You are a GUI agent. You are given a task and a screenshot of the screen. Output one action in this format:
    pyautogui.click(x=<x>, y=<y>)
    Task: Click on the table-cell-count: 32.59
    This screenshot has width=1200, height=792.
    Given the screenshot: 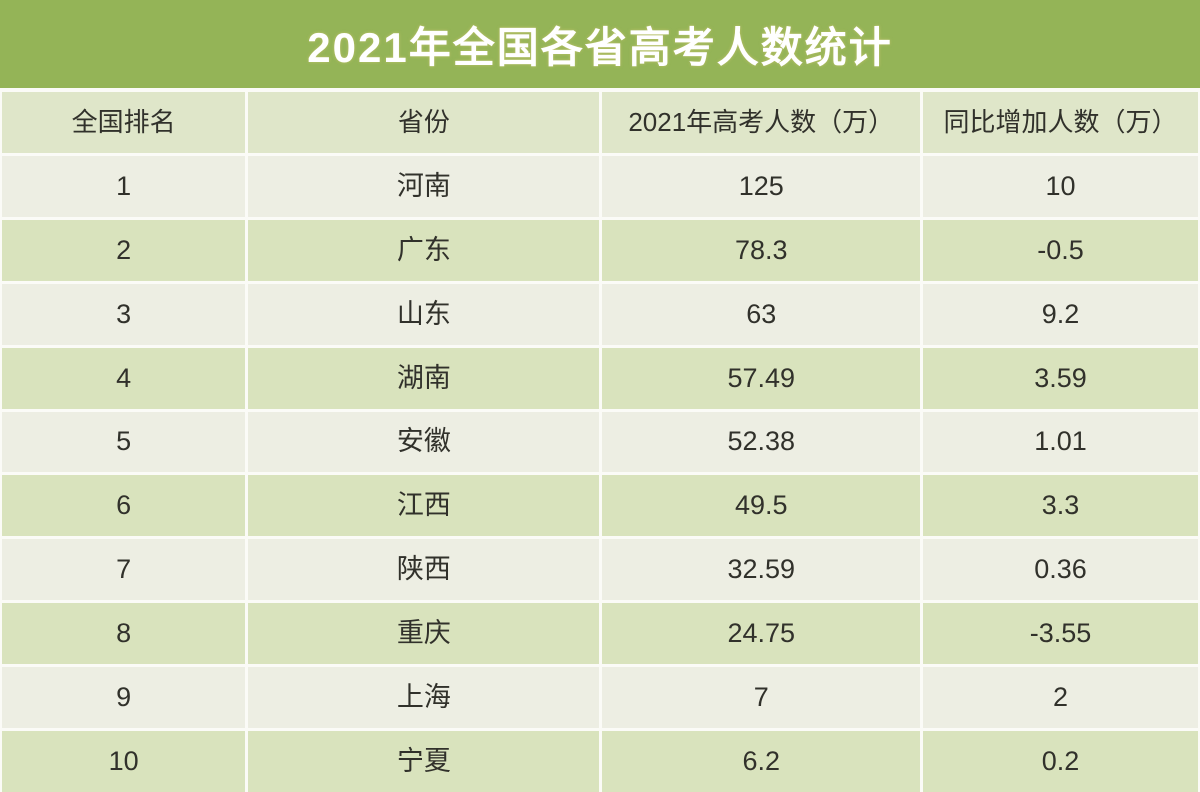 What is the action you would take?
    pyautogui.click(x=761, y=570)
    